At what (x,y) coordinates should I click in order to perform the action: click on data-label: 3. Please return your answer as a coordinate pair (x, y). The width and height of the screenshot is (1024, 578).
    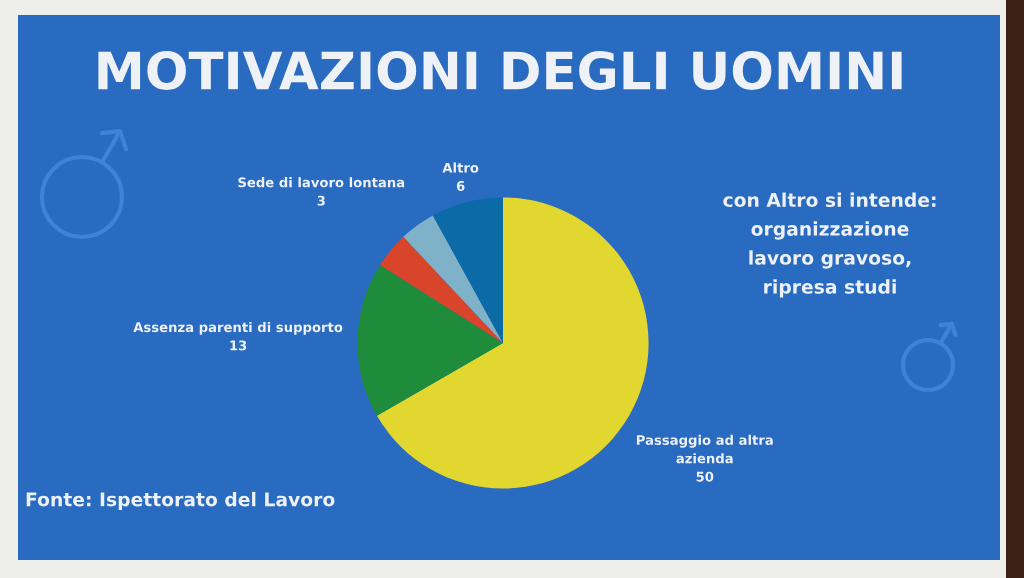
    Looking at the image, I should click on (321, 200).